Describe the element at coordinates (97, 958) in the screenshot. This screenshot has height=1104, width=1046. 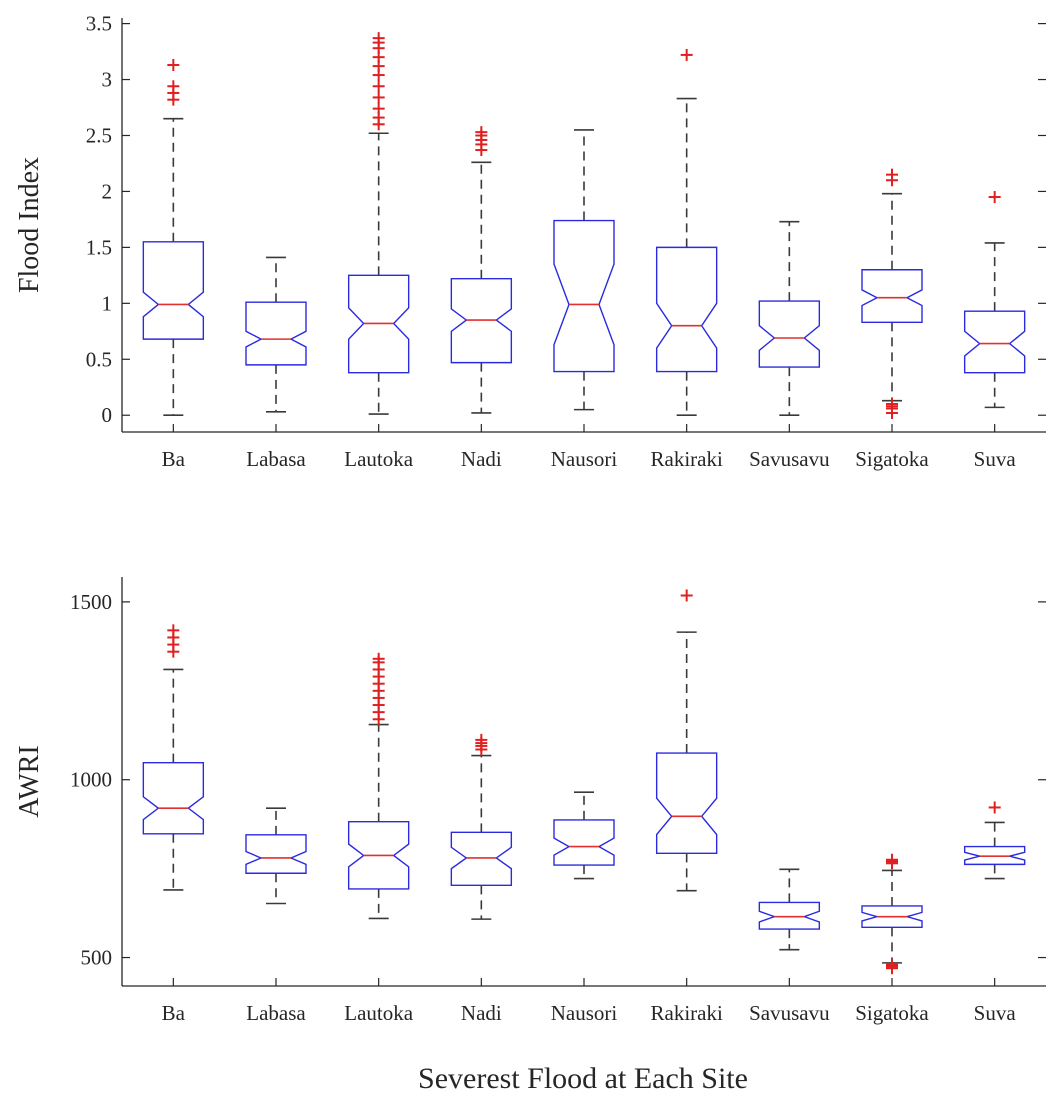
I see `y-tick-label: 500` at that location.